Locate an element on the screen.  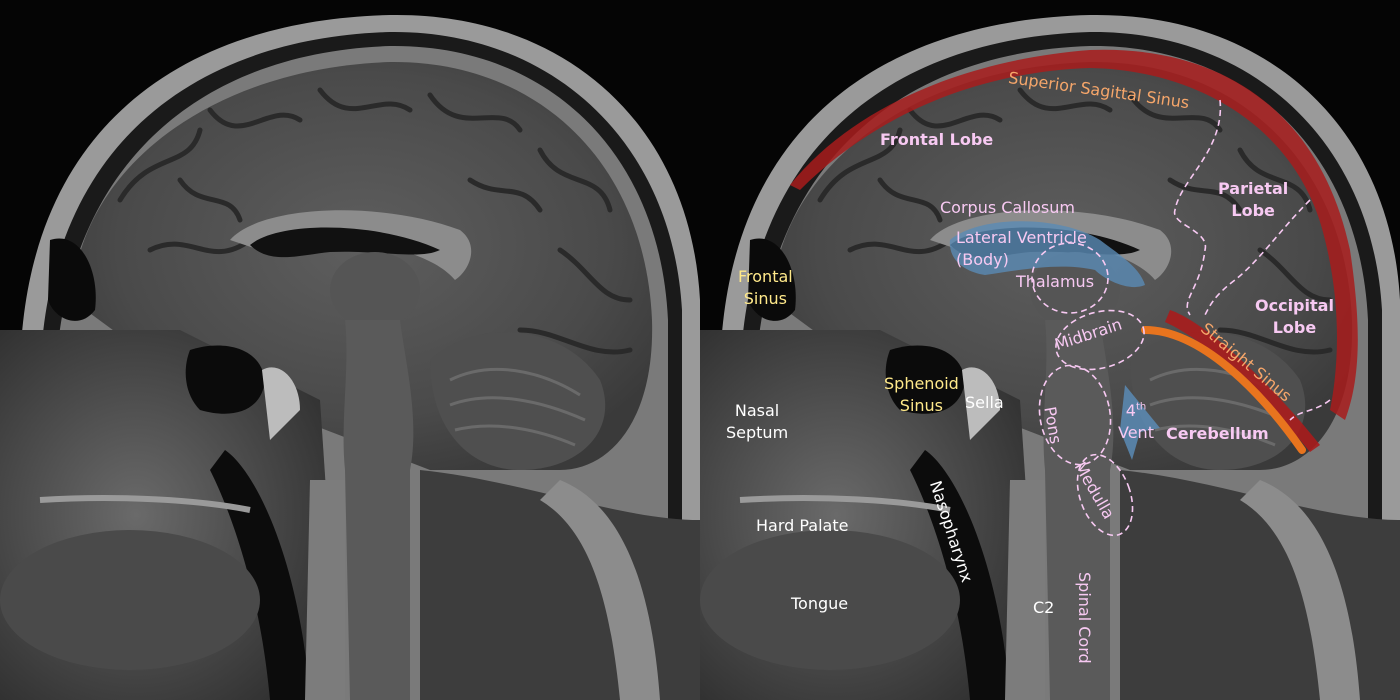
label-sphenoid-line2: Sinus is located at coordinates (921, 405).